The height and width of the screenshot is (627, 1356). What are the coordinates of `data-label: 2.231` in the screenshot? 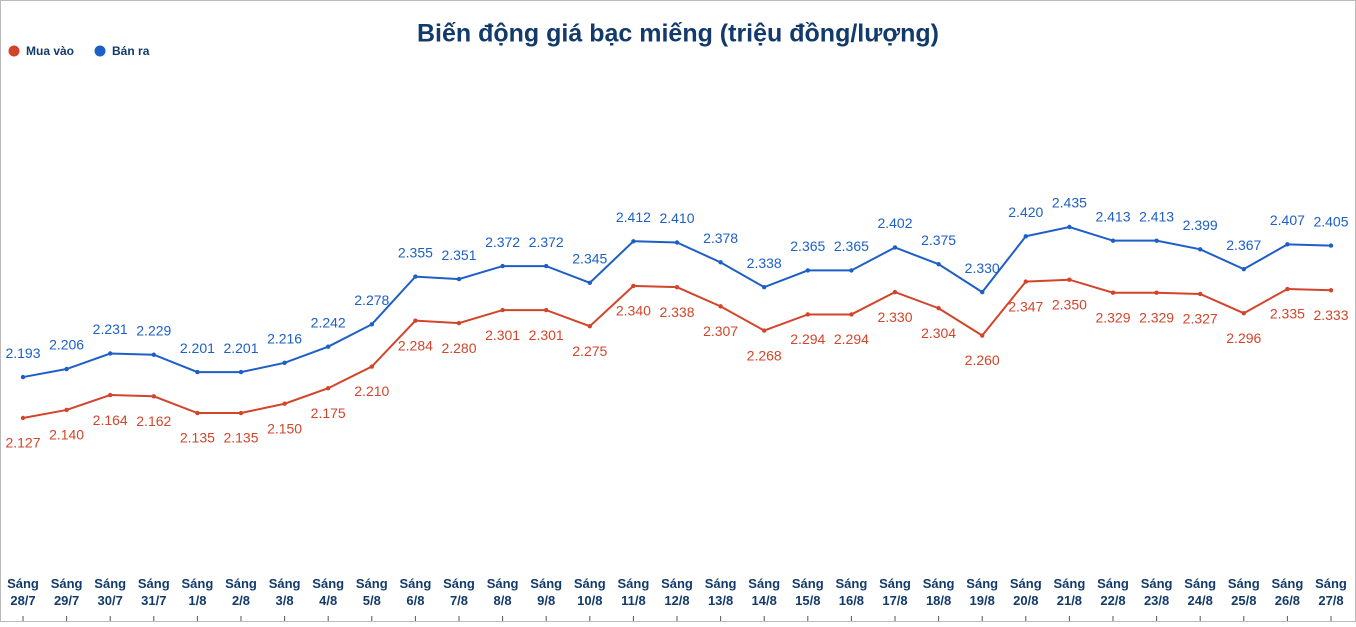 It's located at (110, 329).